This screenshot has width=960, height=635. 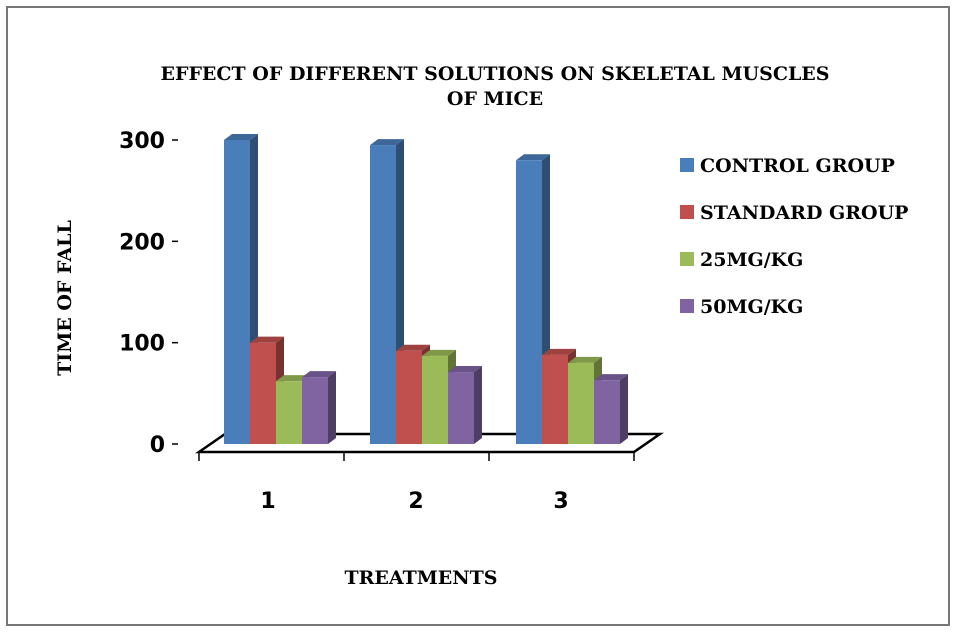 I want to click on chart-title-line-2: OF MICE, so click(x=495, y=99).